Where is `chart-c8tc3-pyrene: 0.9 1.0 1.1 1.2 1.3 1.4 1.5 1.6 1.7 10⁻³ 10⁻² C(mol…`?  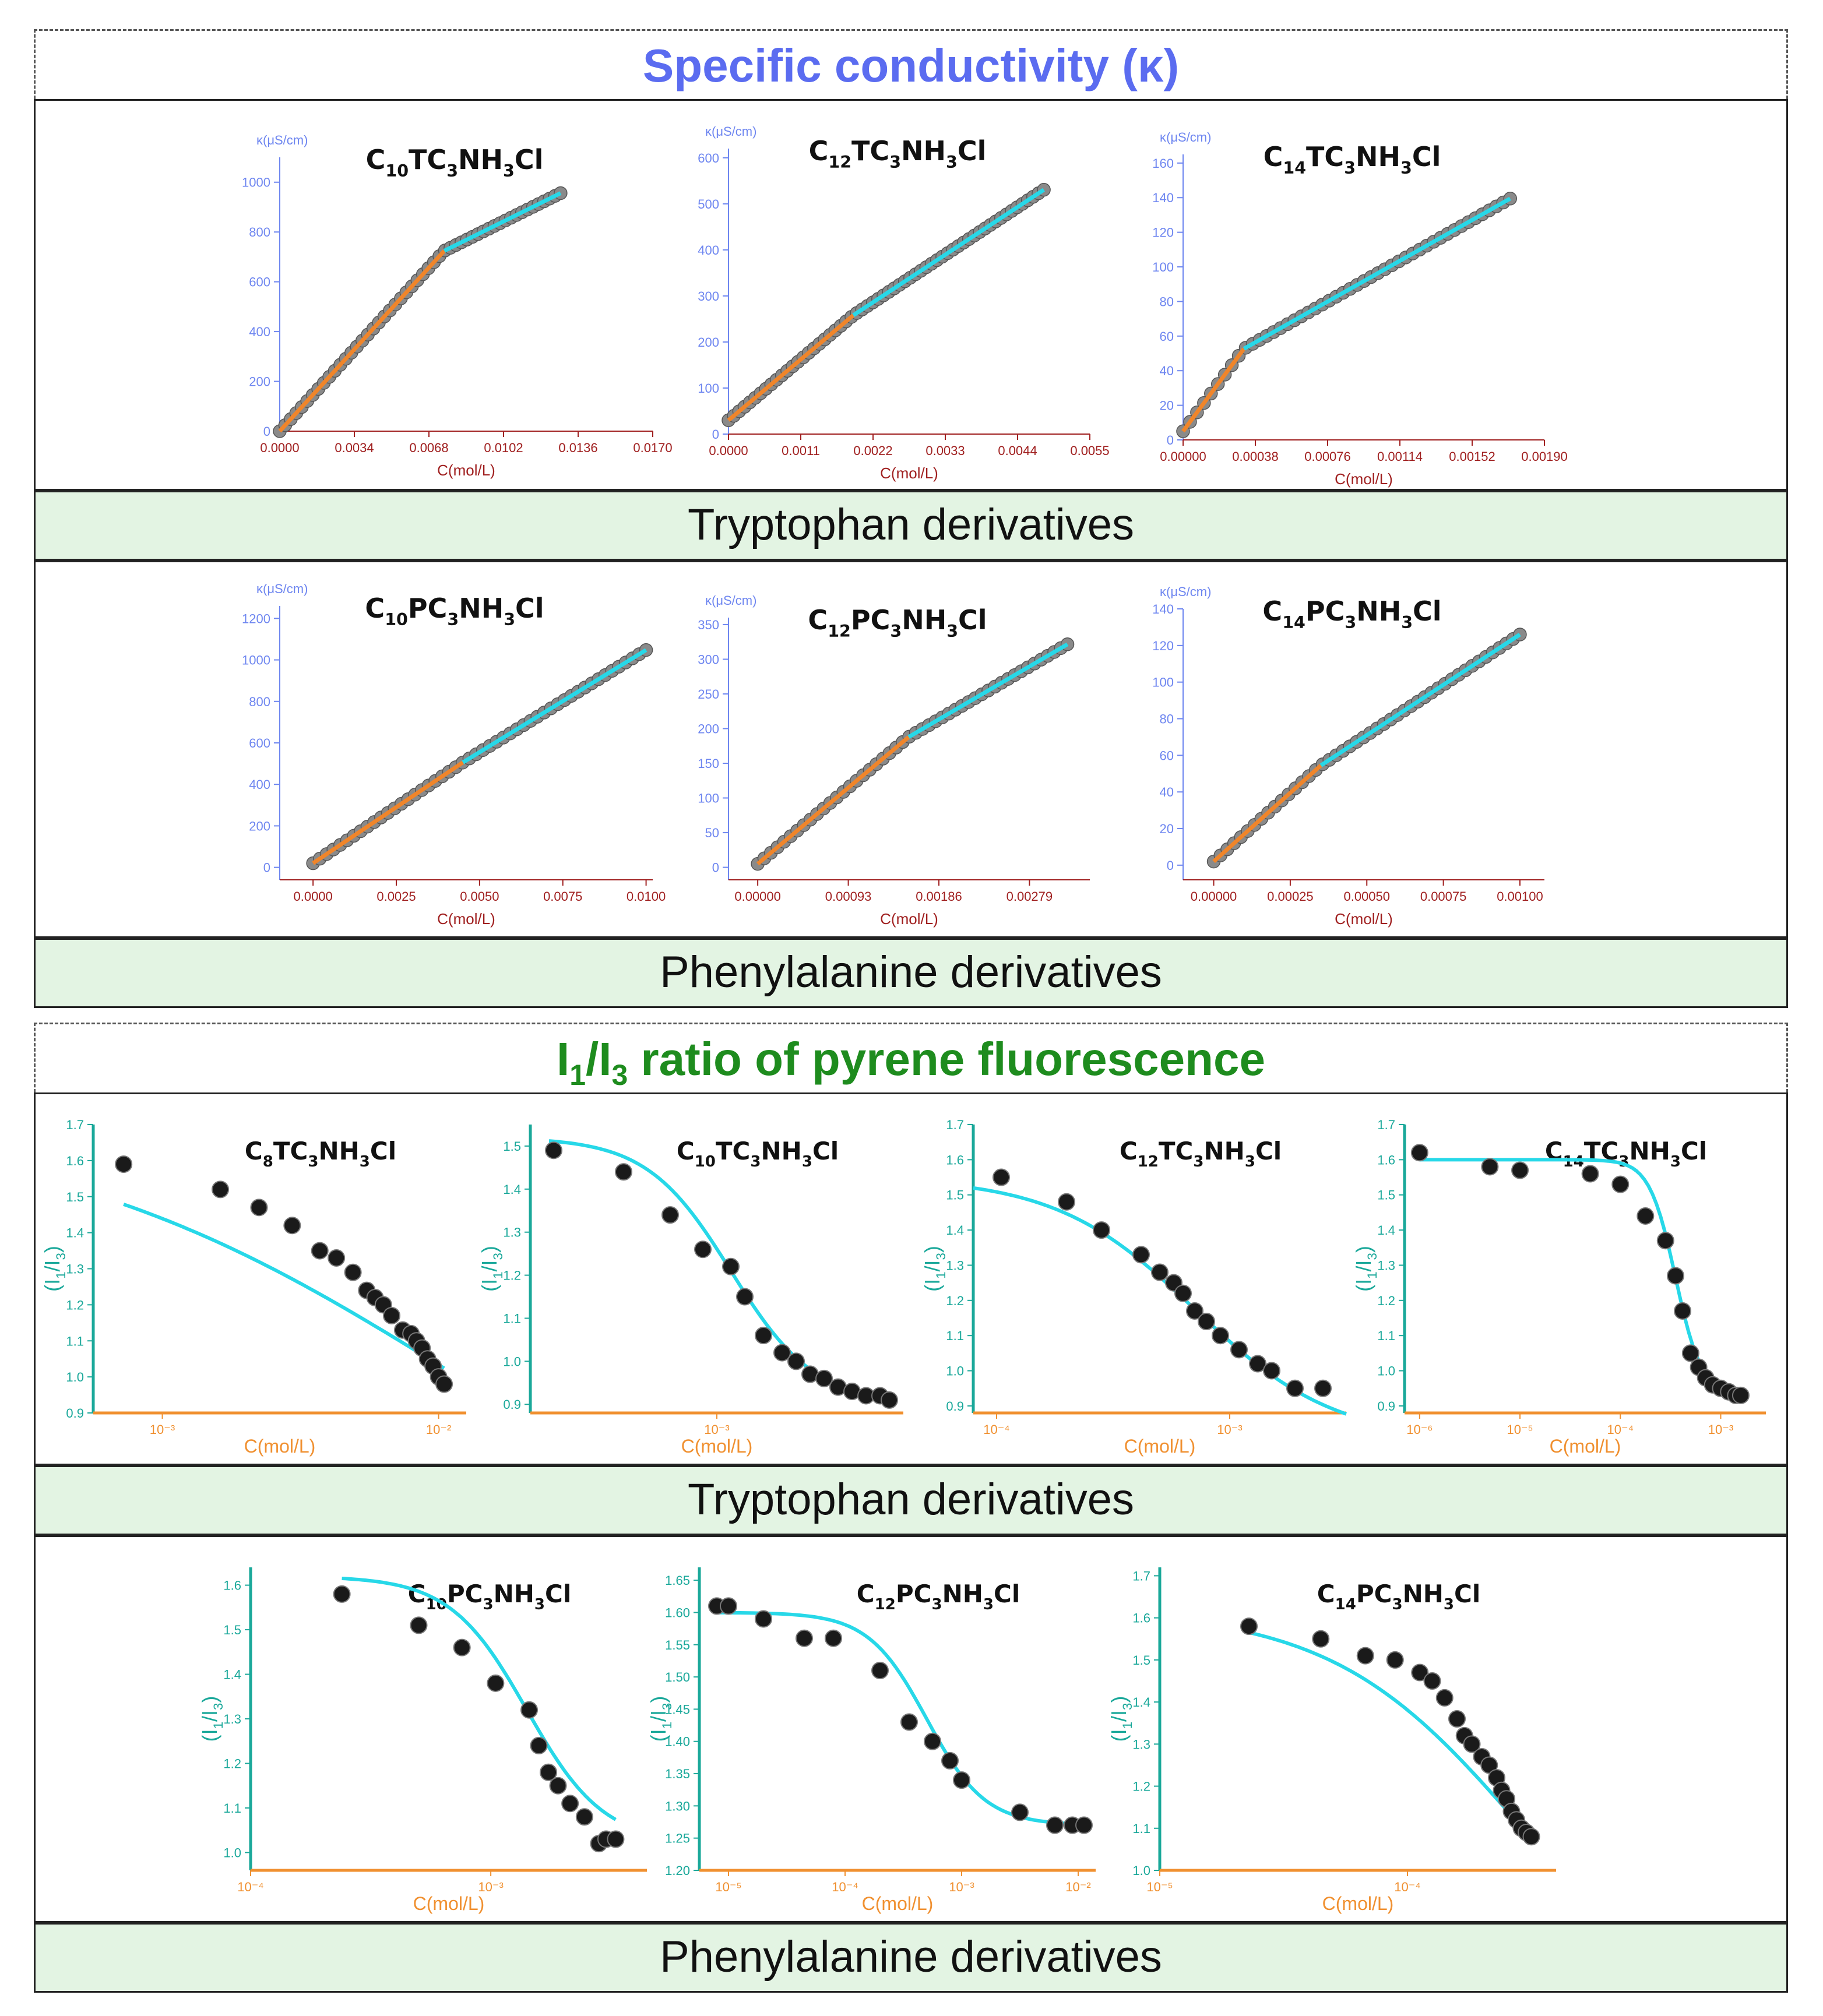 chart-c8tc3-pyrene: 0.9 1.0 1.1 1.2 1.3 1.4 1.5 1.6 1.7 10⁻³ 10⁻² C(mol… is located at coordinates (253, 1287).